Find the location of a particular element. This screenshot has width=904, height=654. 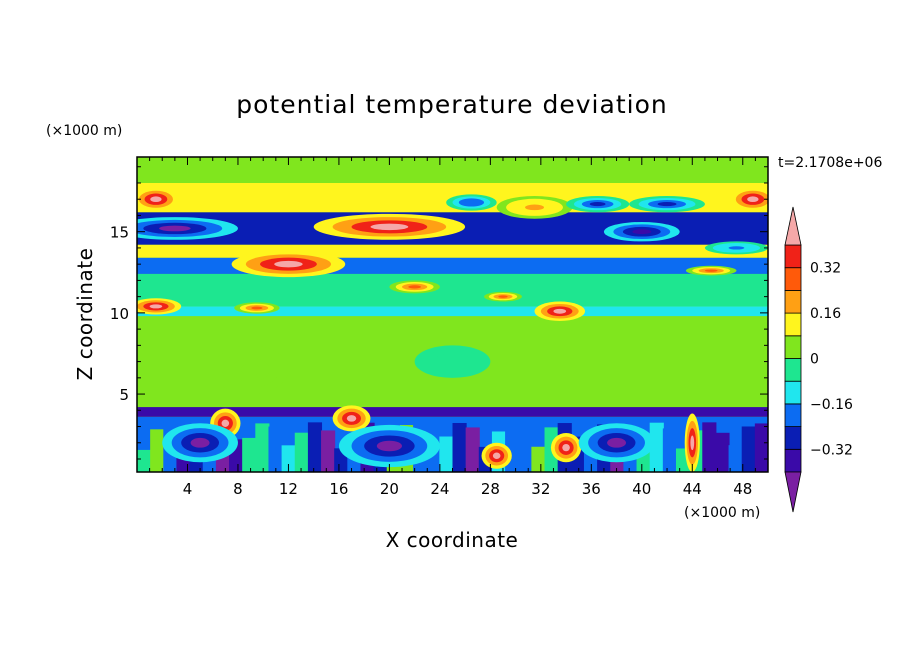

x-tick-label: 48 is located at coordinates (742, 489).